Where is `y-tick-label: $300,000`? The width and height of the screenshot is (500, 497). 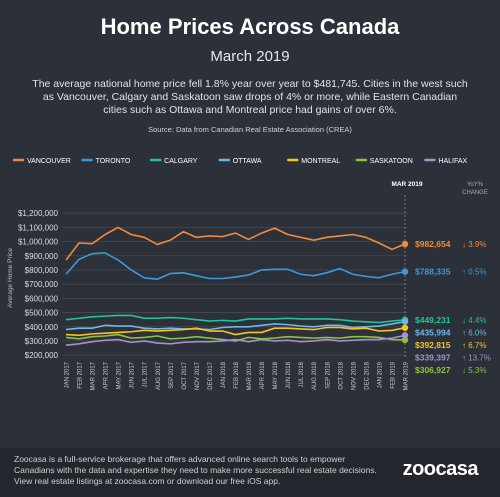 y-tick-label: $300,000 is located at coordinates (42, 341).